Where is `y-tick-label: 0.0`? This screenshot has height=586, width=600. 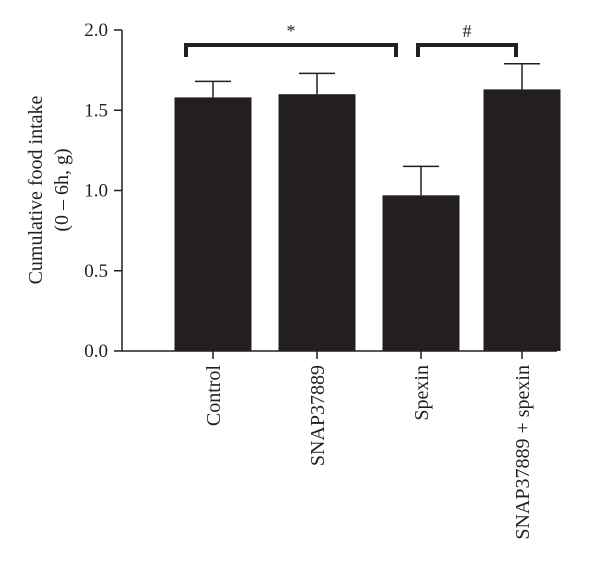
y-tick-label: 0.0 is located at coordinates (96, 351).